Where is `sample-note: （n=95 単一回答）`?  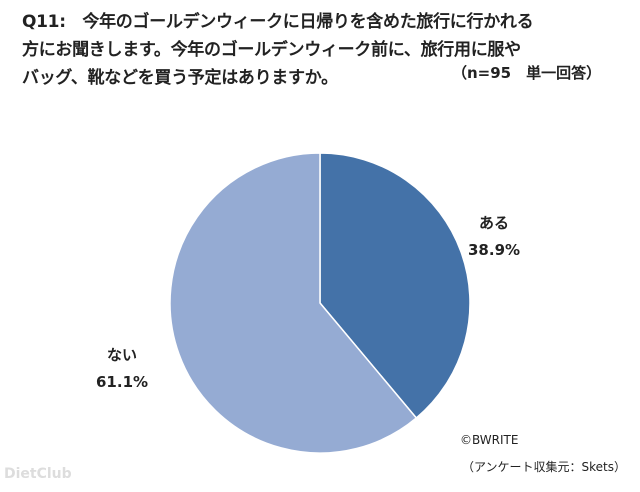 sample-note: （n=95 単一回答） is located at coordinates (527, 73).